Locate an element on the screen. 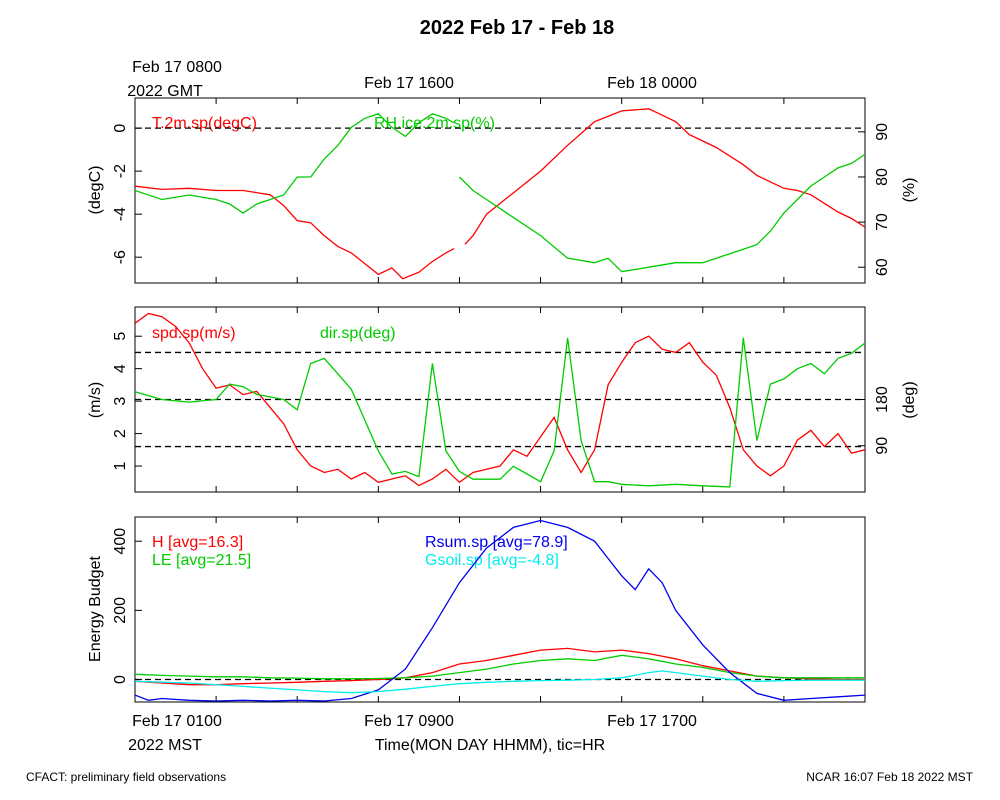 Image resolution: width=1000 pixels, height=800 pixels. series-line-rh-ice-2m-sp- is located at coordinates (500, 193).